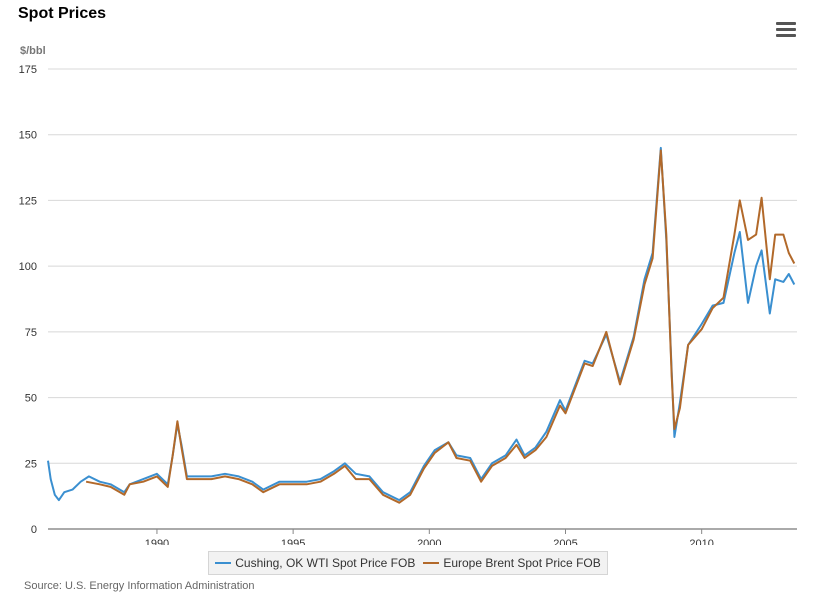 The height and width of the screenshot is (603, 815). Describe the element at coordinates (31, 333) in the screenshot. I see `y-tick-label-75: 75` at that location.